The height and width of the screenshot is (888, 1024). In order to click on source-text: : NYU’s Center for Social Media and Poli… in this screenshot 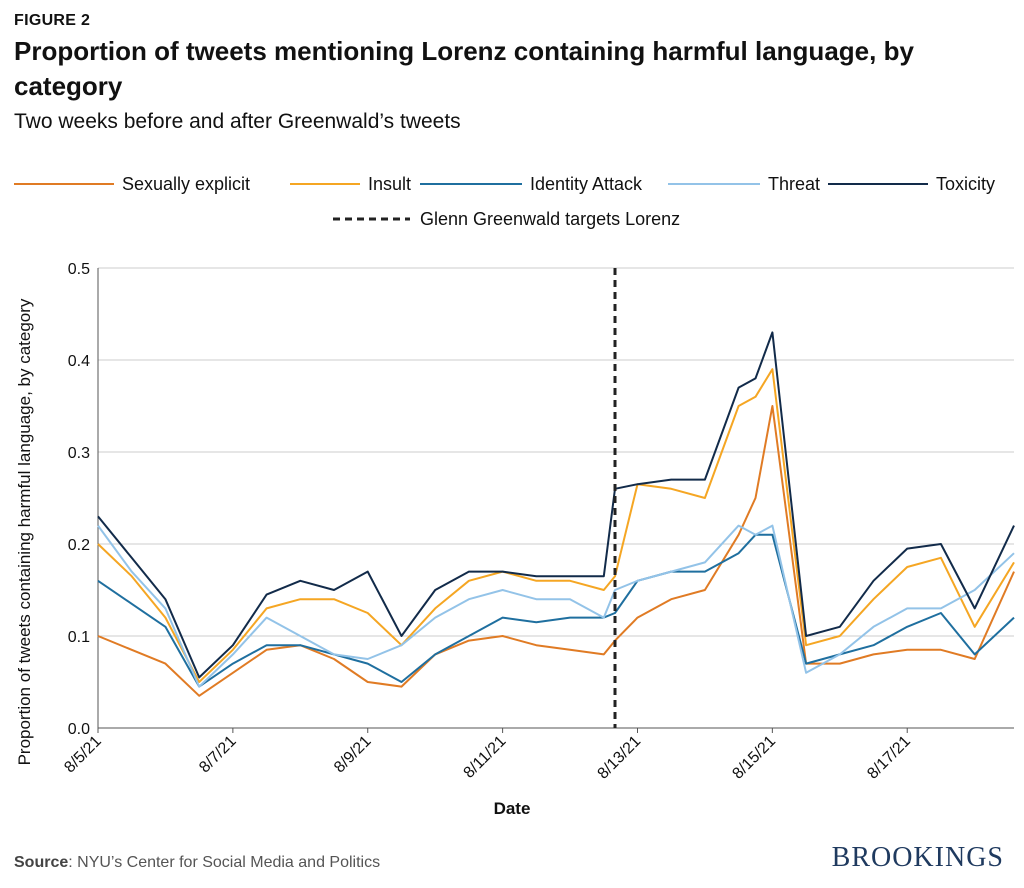, I will do `click(224, 862)`.